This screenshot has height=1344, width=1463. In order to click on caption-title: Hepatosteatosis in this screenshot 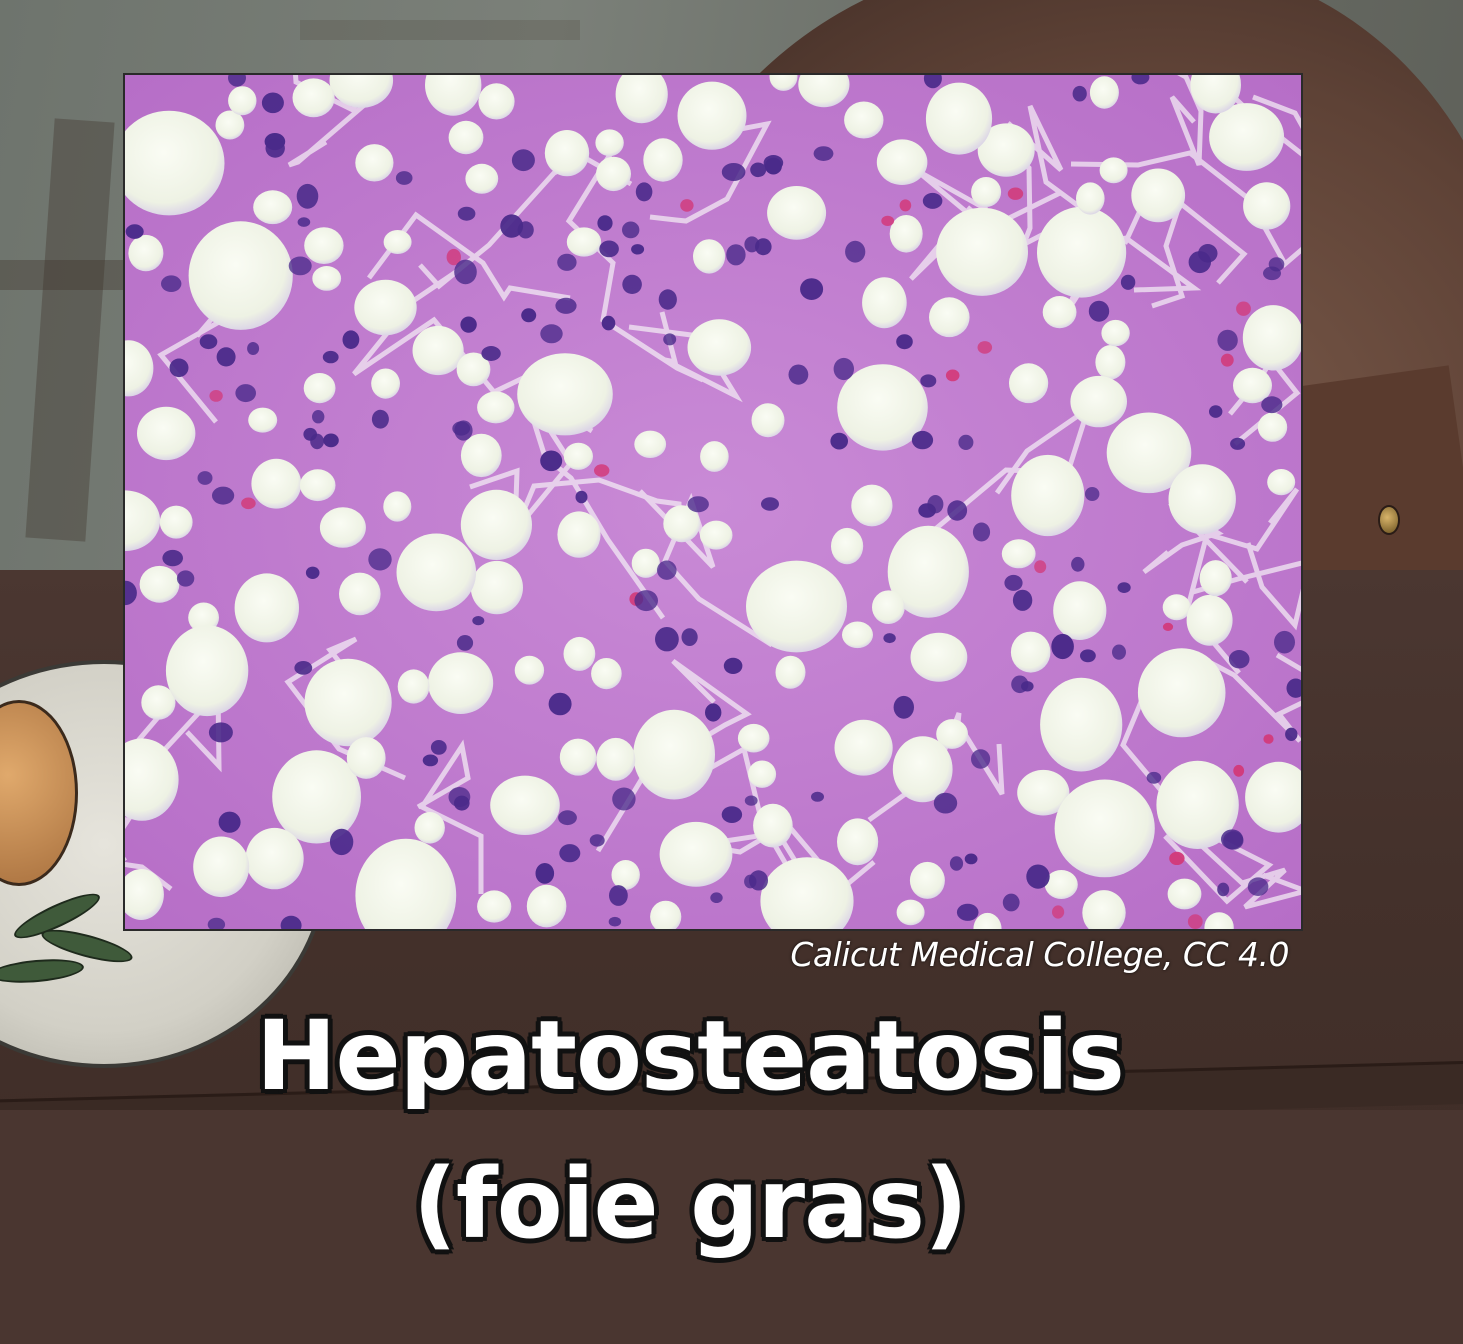, I will do `click(690, 1056)`.